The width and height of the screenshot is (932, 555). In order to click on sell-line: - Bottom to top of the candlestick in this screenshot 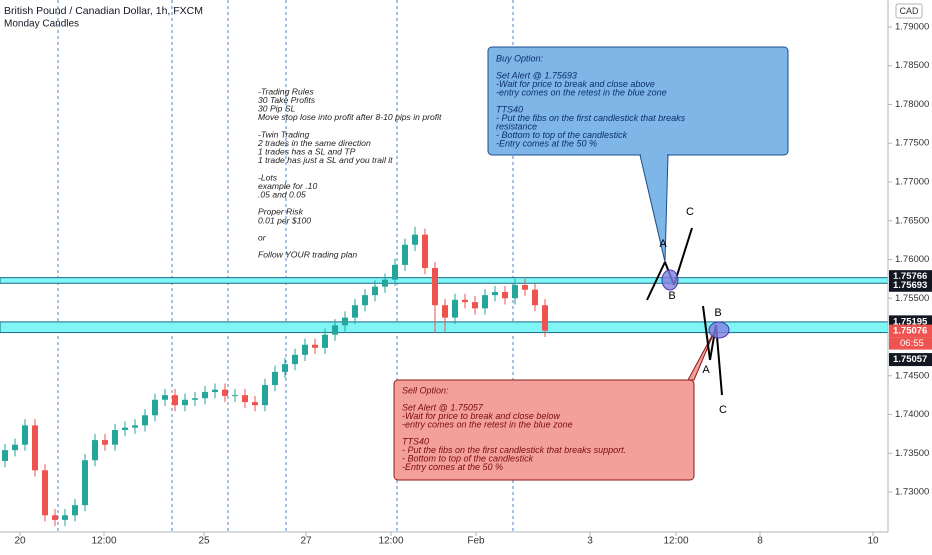, I will do `click(468, 458)`.